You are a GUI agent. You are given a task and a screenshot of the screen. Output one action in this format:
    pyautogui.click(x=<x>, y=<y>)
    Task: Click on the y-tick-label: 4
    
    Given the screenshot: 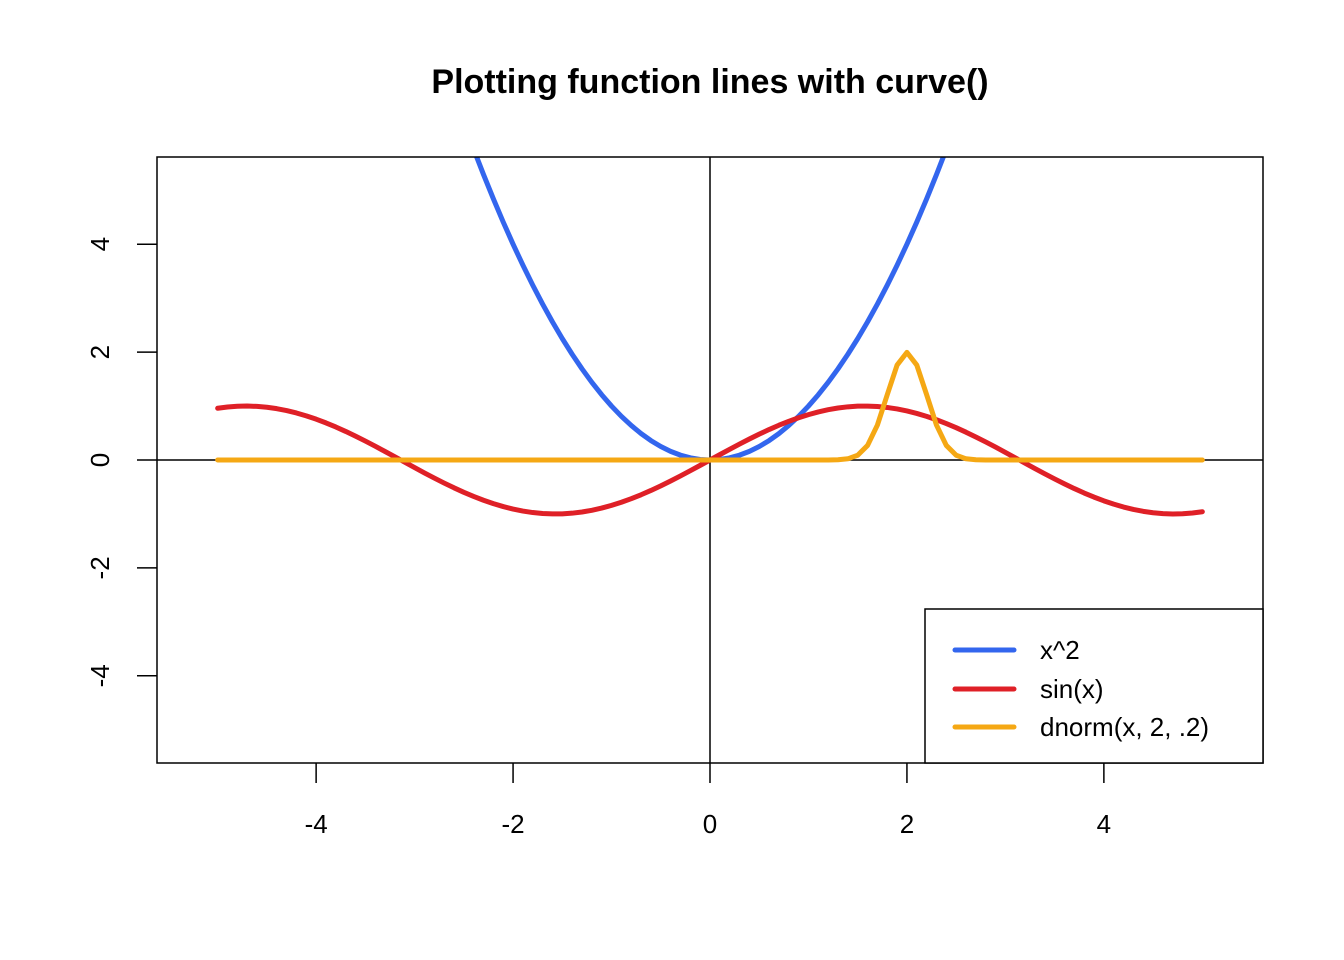 What is the action you would take?
    pyautogui.click(x=100, y=244)
    